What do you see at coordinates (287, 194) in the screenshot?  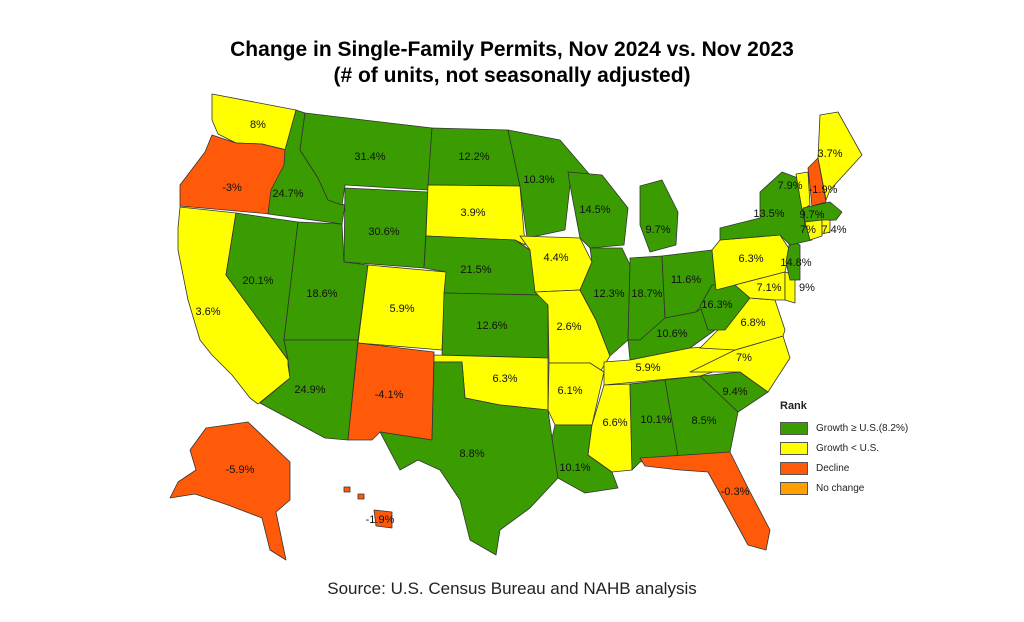 I see `state-label-ID: 24.7%` at bounding box center [287, 194].